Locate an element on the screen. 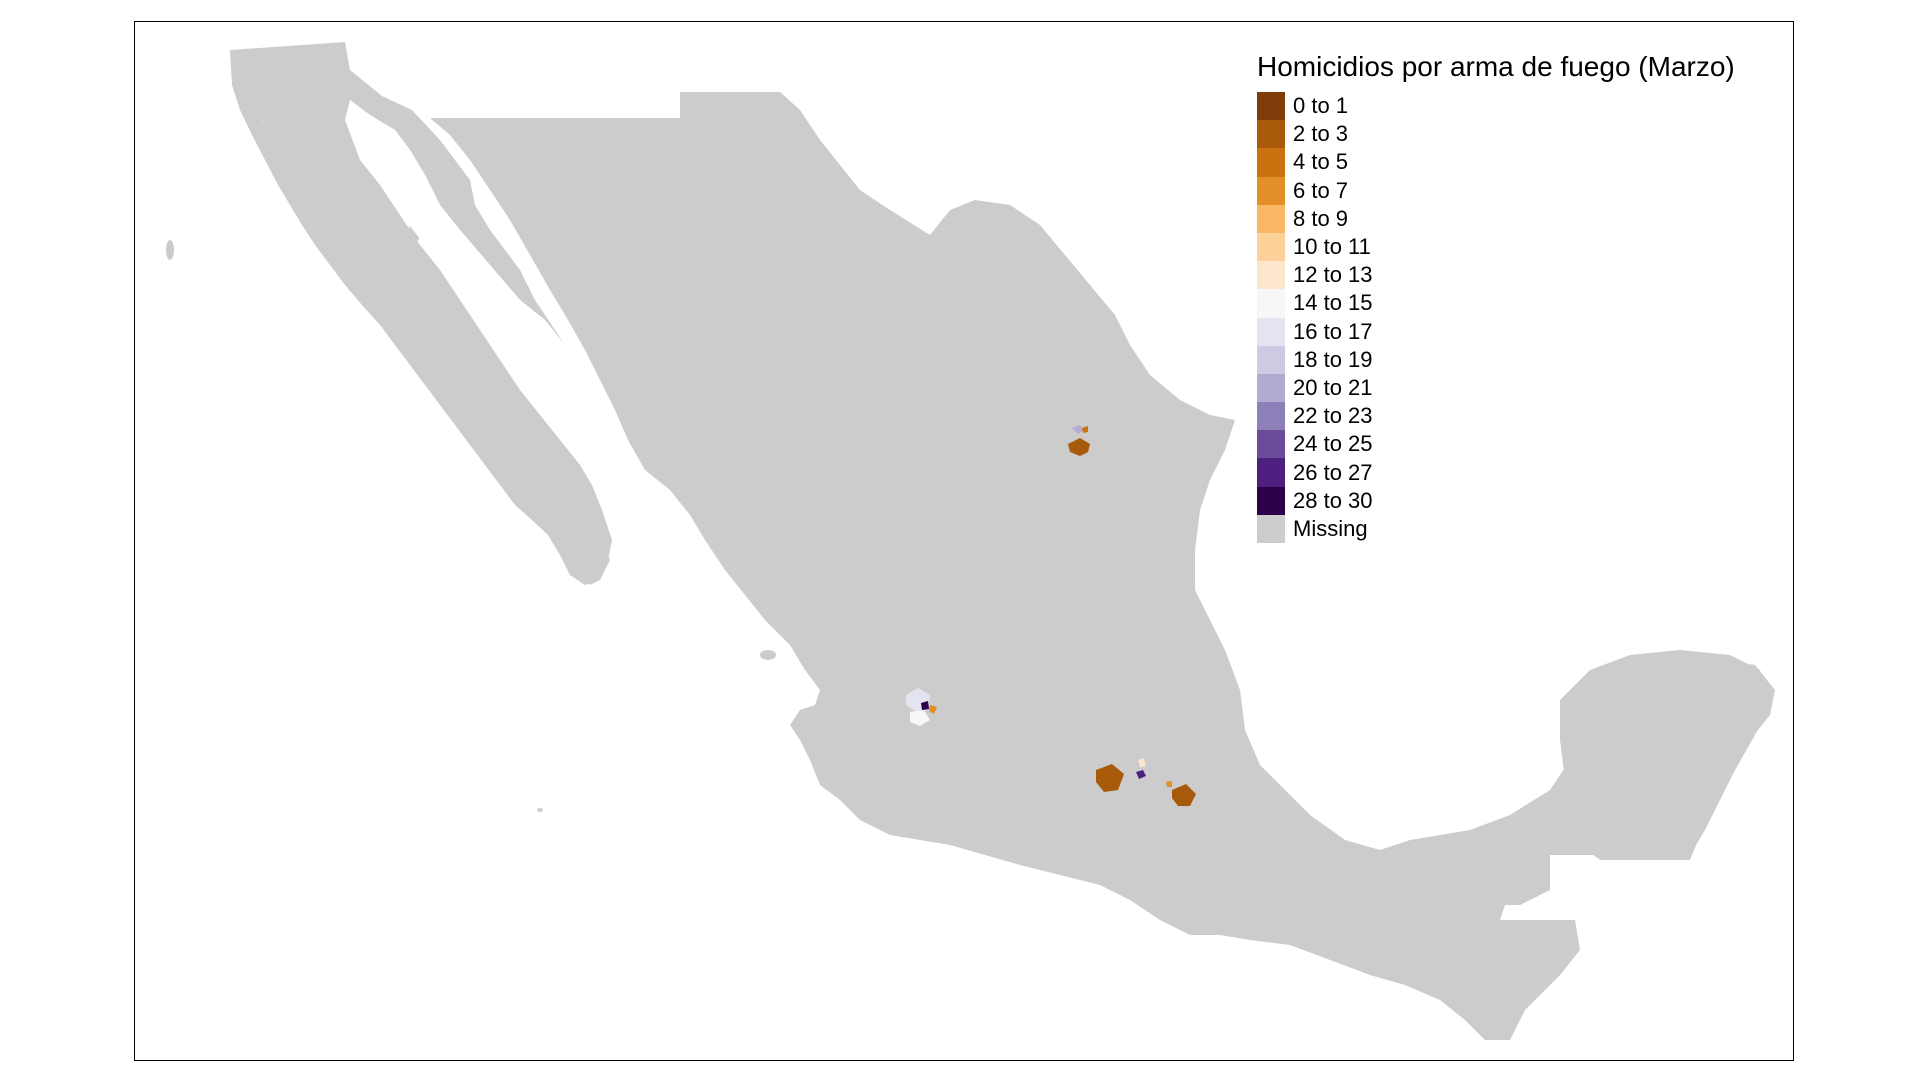  legend-item: 24 to 25 is located at coordinates (1517, 444).